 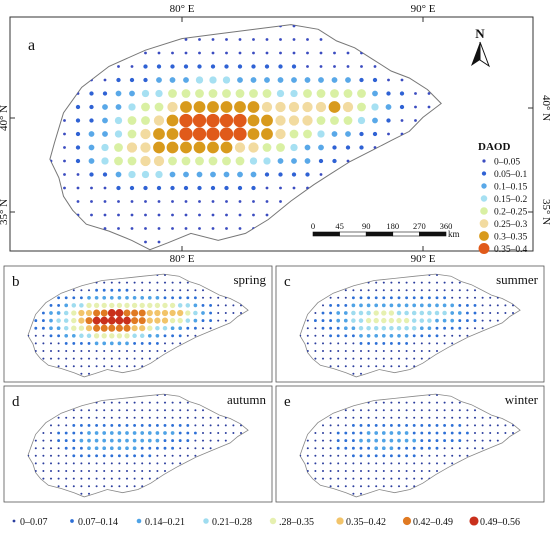 What do you see at coordinates (410, 325) in the screenshot?
I see `season-region-outline` at bounding box center [410, 325].